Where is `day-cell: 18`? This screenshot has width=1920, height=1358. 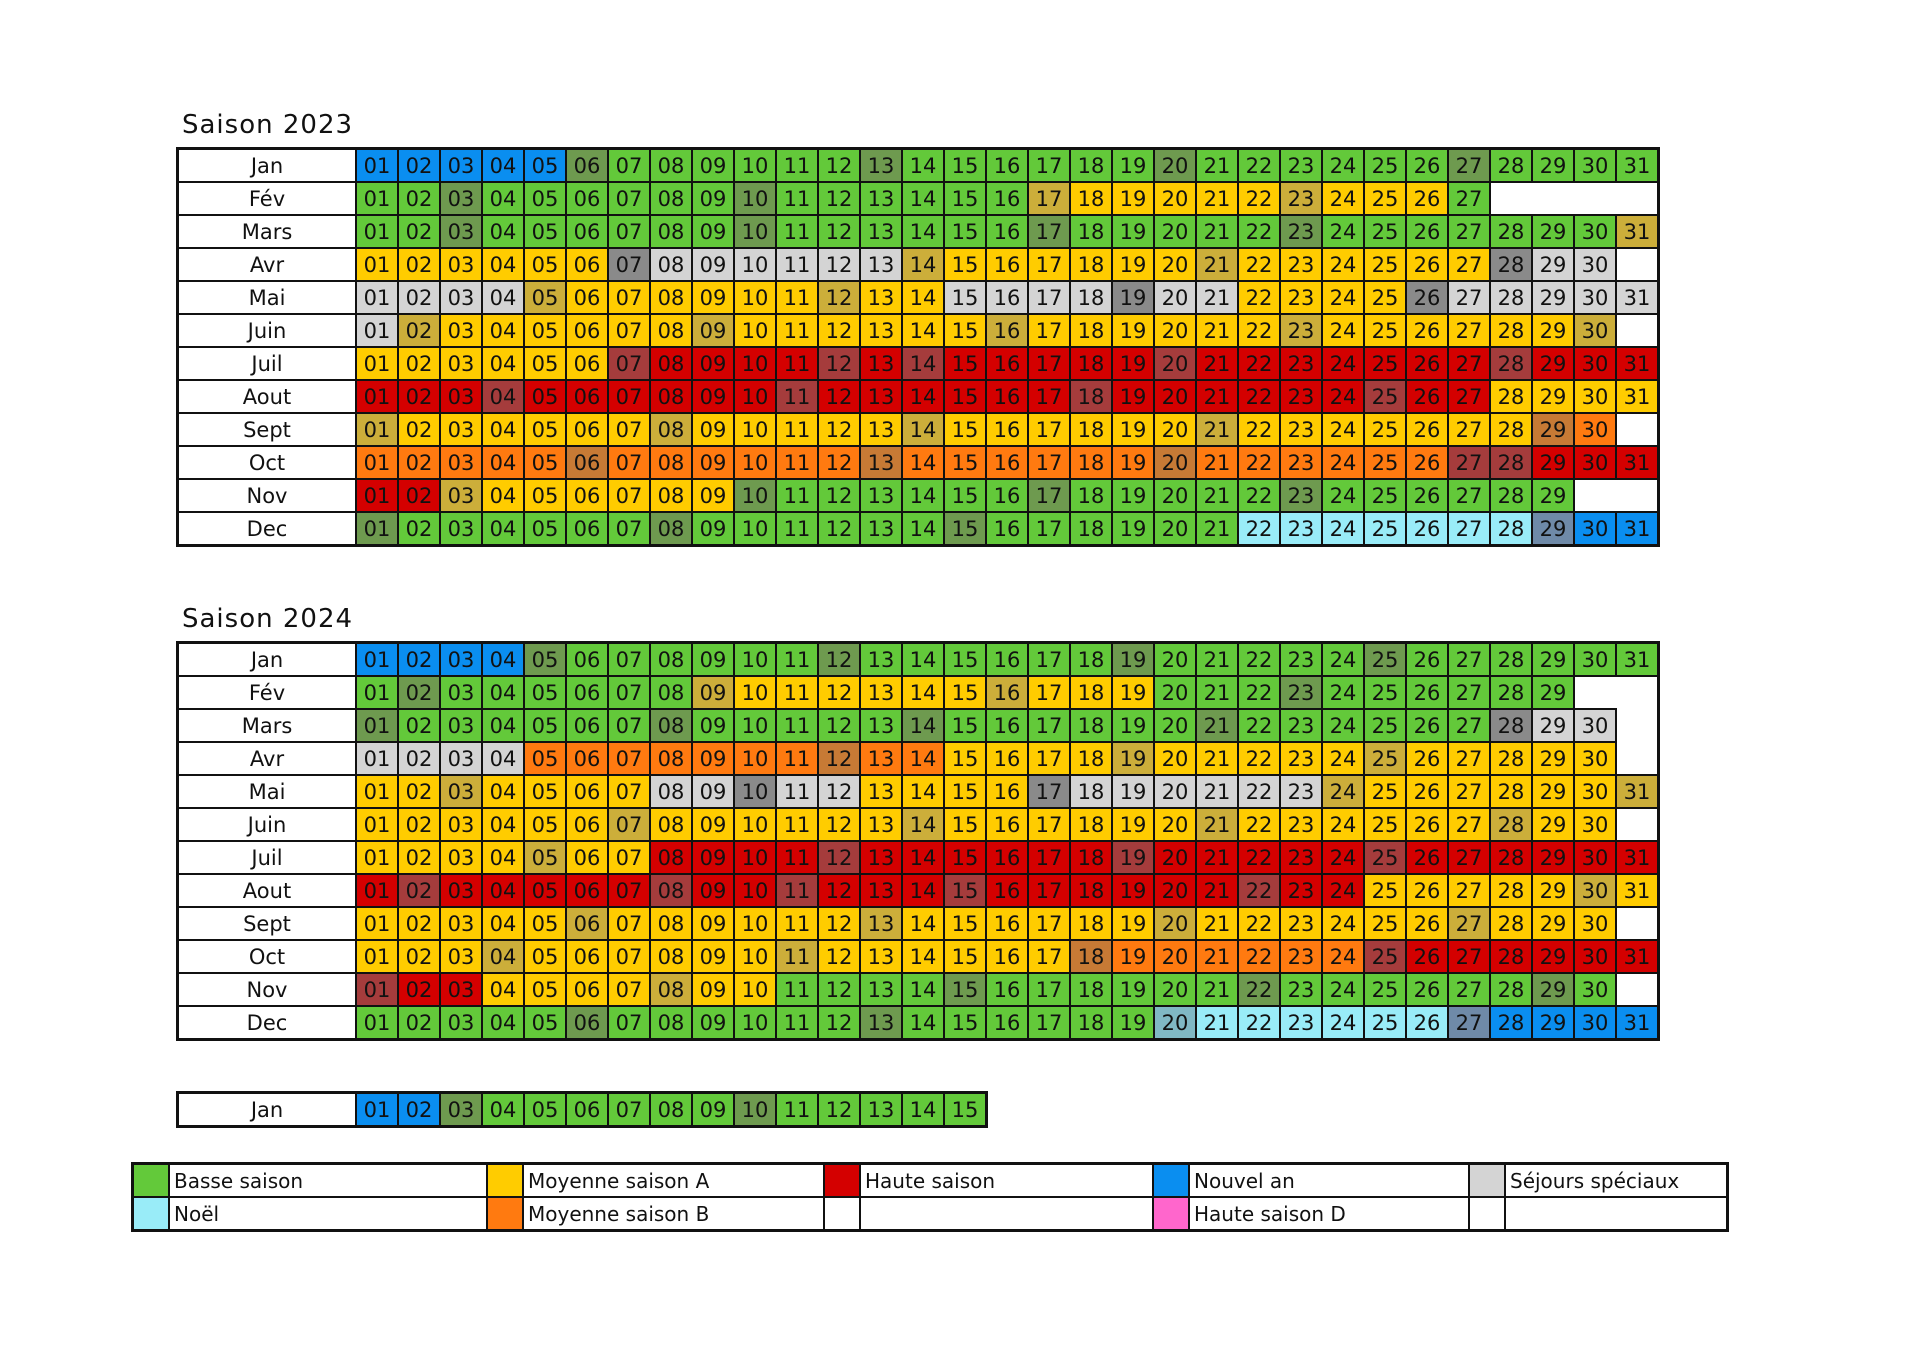 day-cell: 18 is located at coordinates (1091, 989).